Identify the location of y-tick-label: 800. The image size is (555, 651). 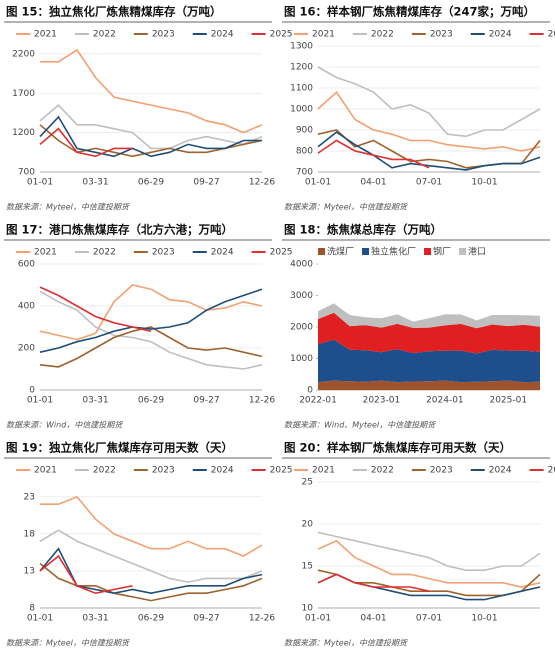
(304, 152).